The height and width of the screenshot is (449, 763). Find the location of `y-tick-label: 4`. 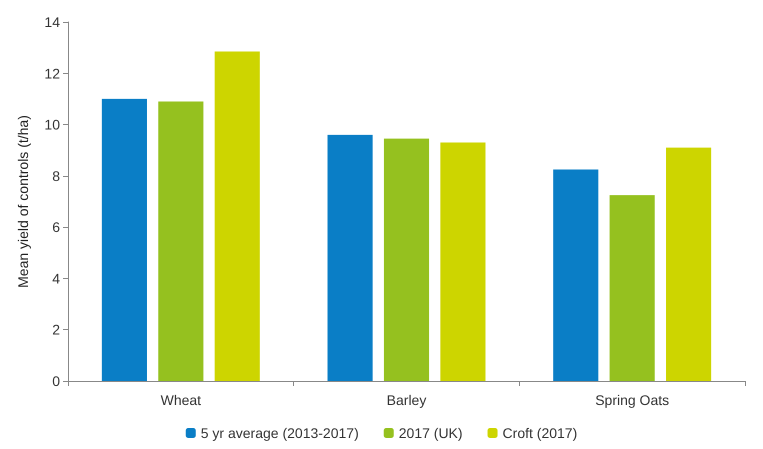

y-tick-label: 4 is located at coordinates (56, 278).